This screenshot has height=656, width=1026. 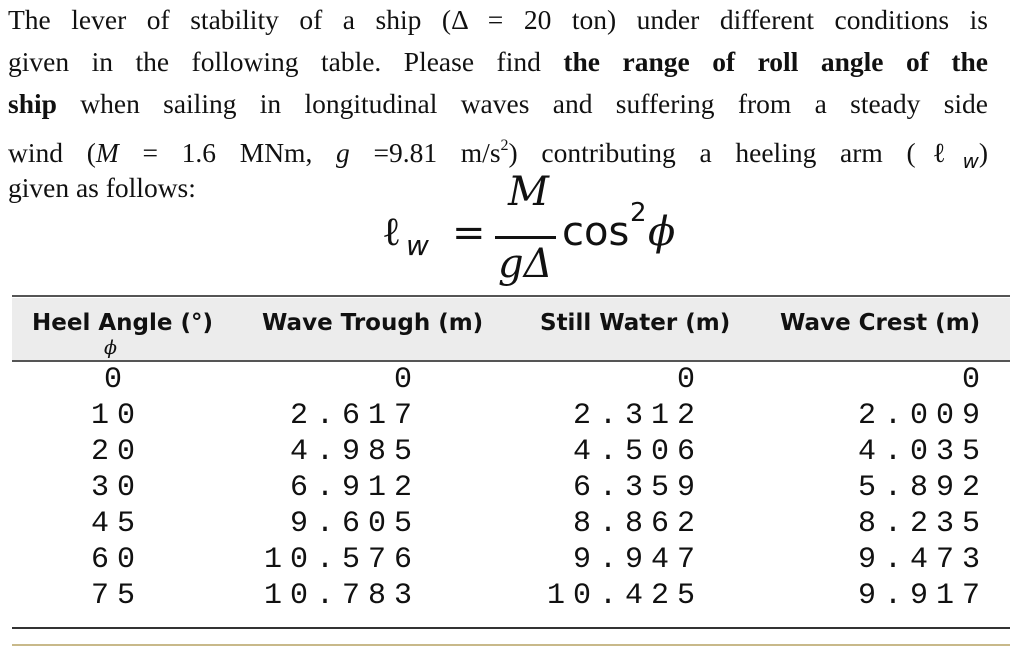 What do you see at coordinates (354, 452) in the screenshot?
I see `table-cell: 4.985` at bounding box center [354, 452].